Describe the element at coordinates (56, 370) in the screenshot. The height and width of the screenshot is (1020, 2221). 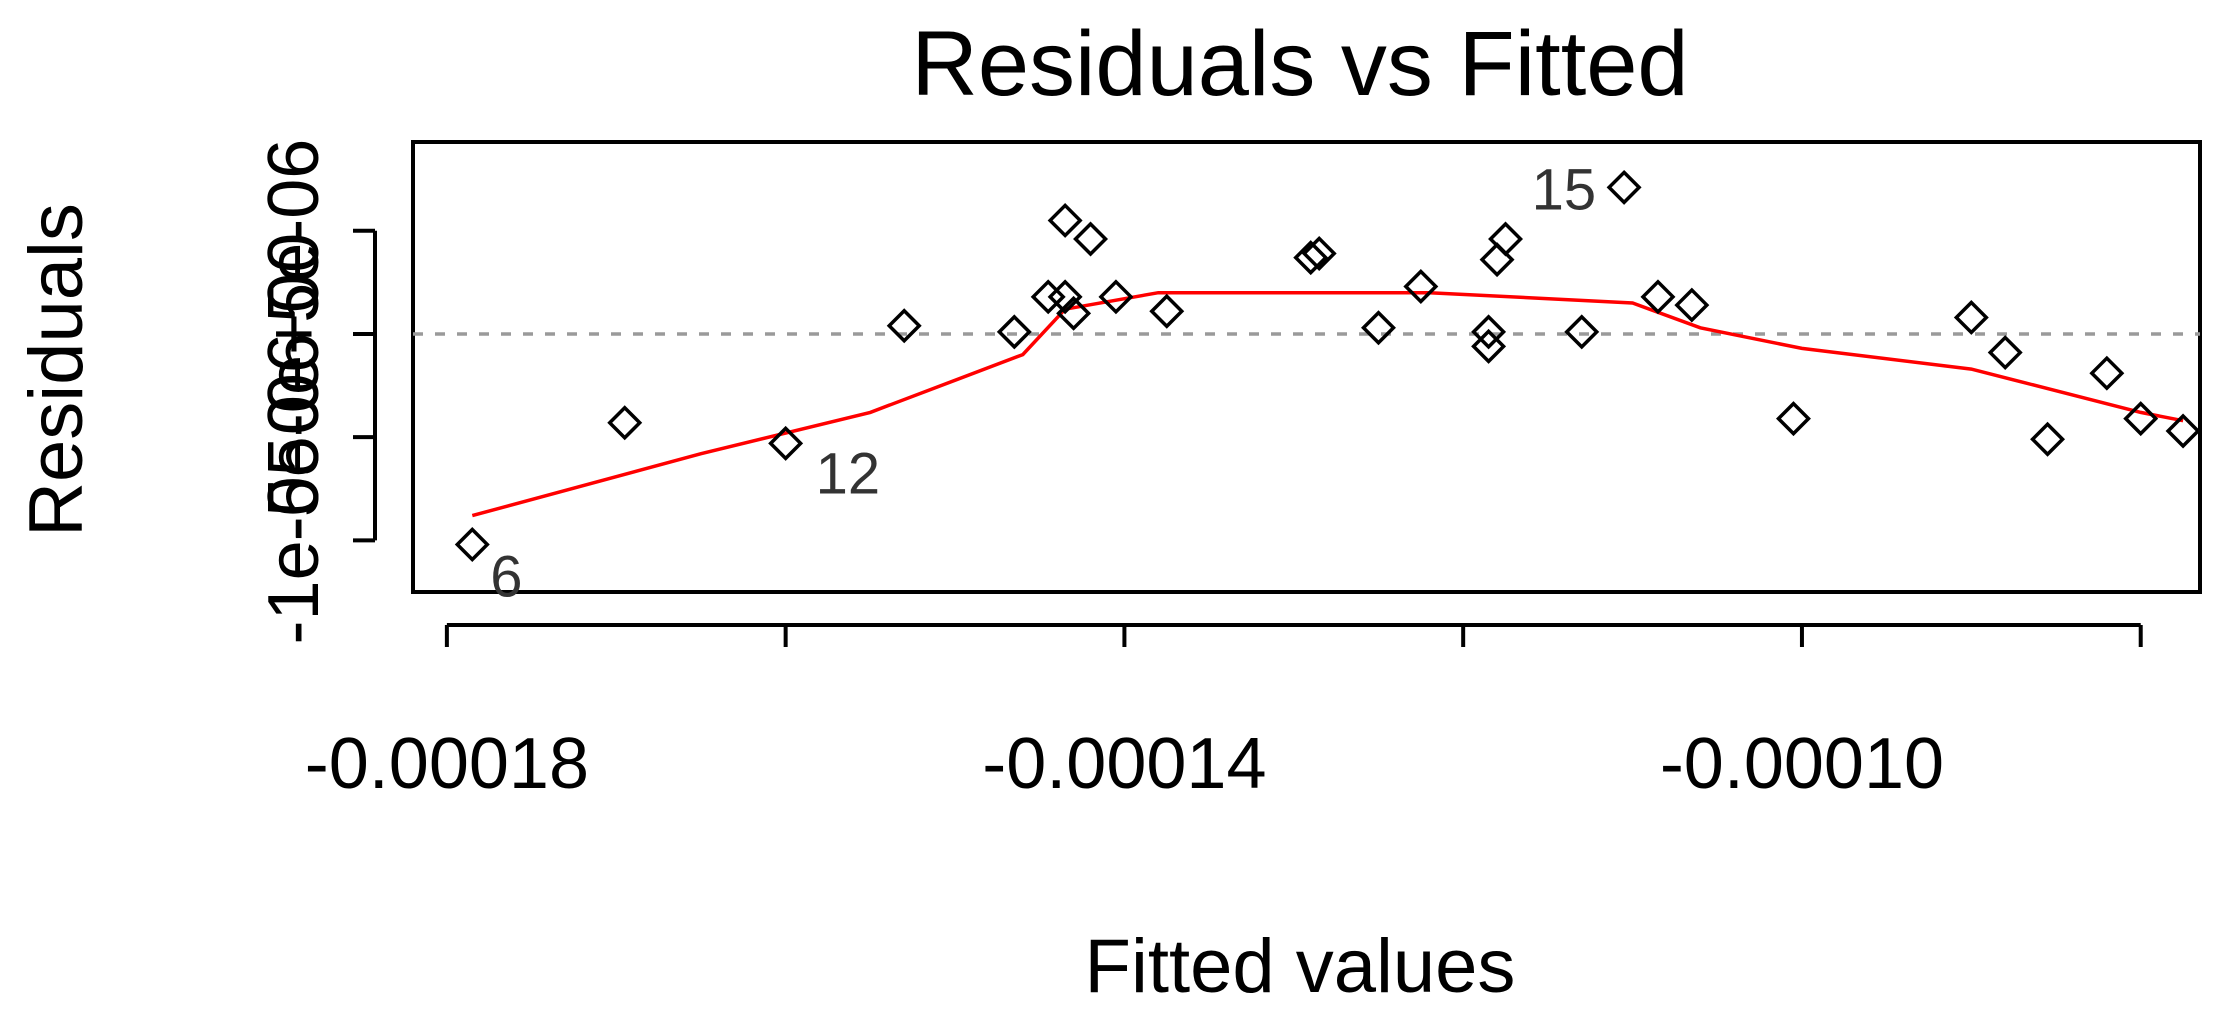
I see `y-axis-label: Residuals` at that location.